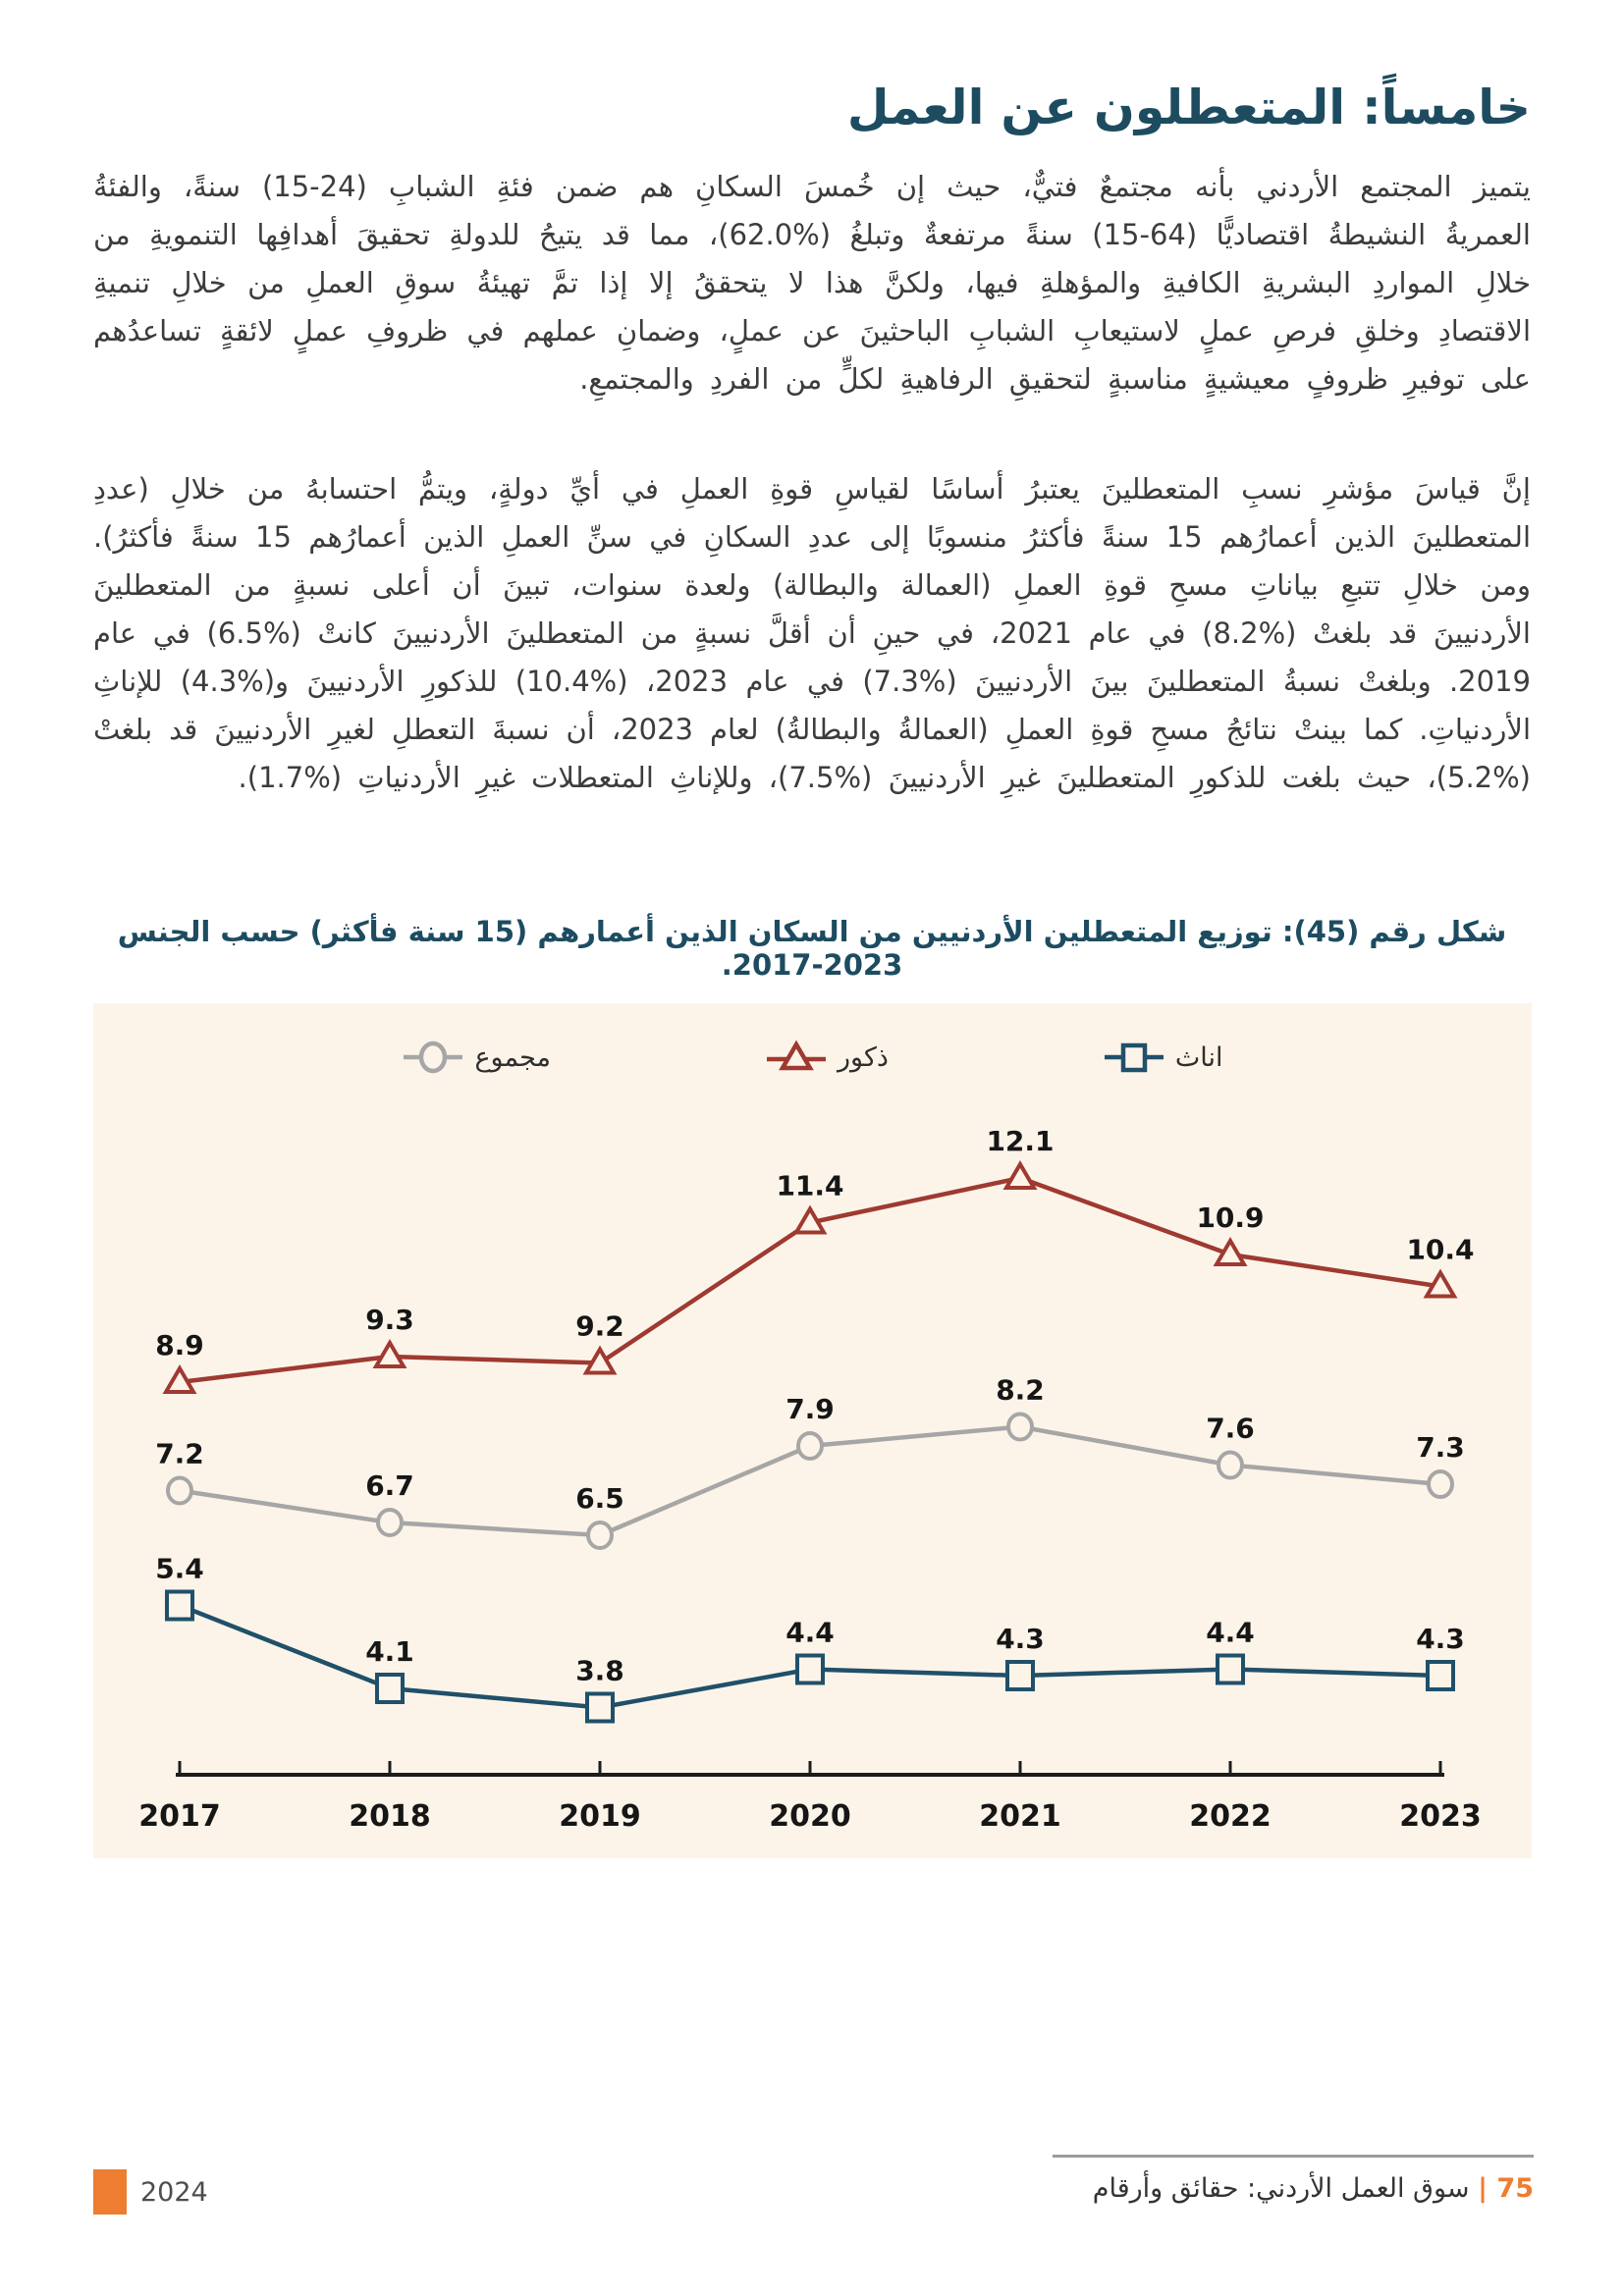  Describe the element at coordinates (1440, 1447) in the screenshot. I see `data-label-total: 7.3` at that location.